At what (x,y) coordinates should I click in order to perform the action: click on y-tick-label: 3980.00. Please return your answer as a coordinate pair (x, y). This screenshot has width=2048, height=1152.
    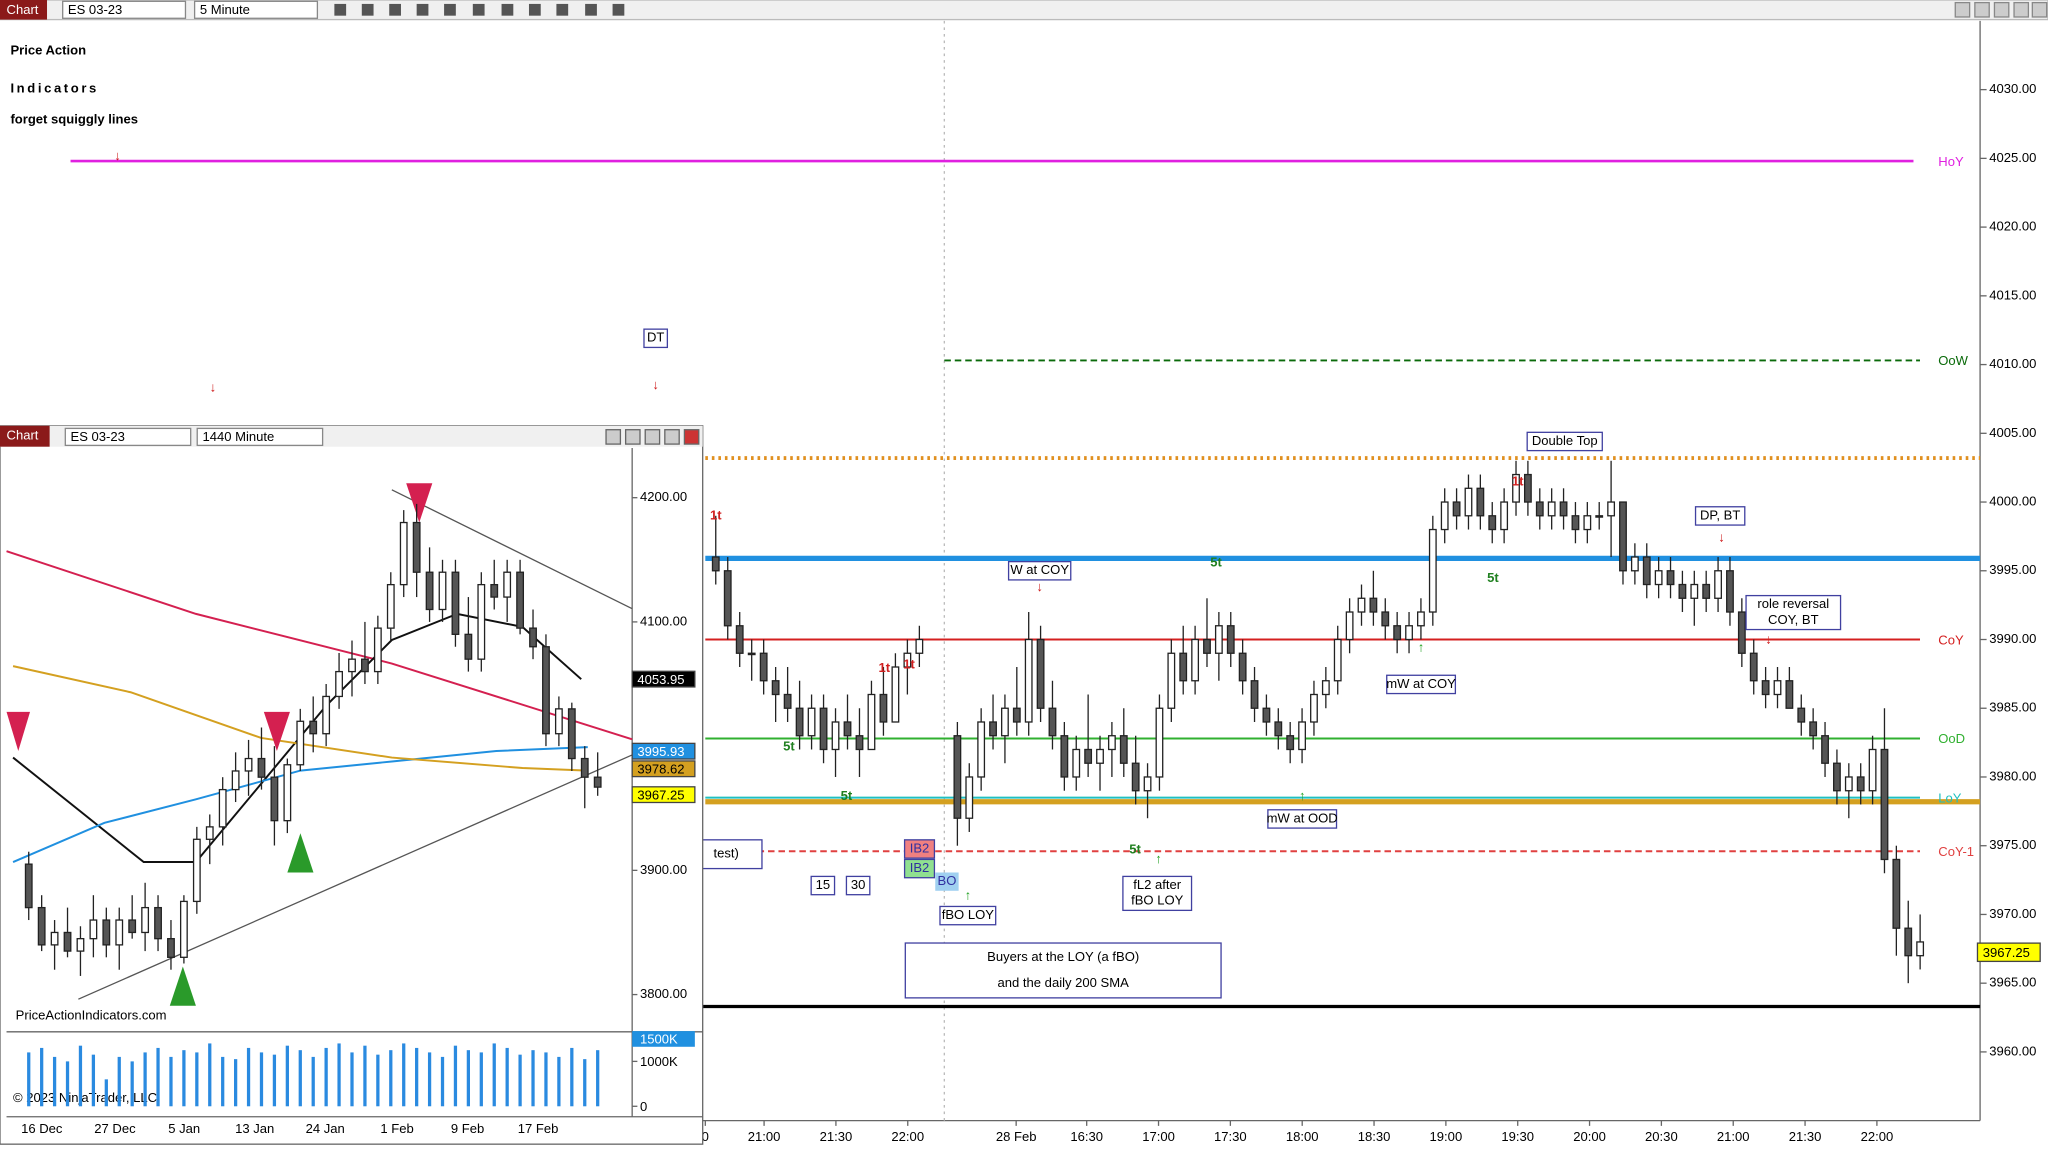
    Looking at the image, I should click on (2012, 775).